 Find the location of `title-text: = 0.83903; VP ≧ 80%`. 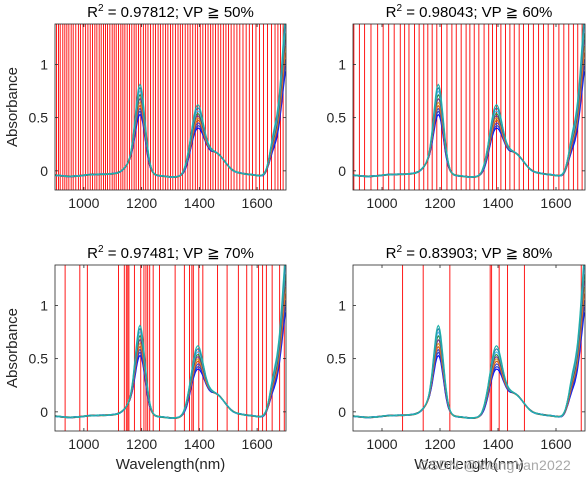

title-text: = 0.83903; VP ≧ 80% is located at coordinates (477, 253).